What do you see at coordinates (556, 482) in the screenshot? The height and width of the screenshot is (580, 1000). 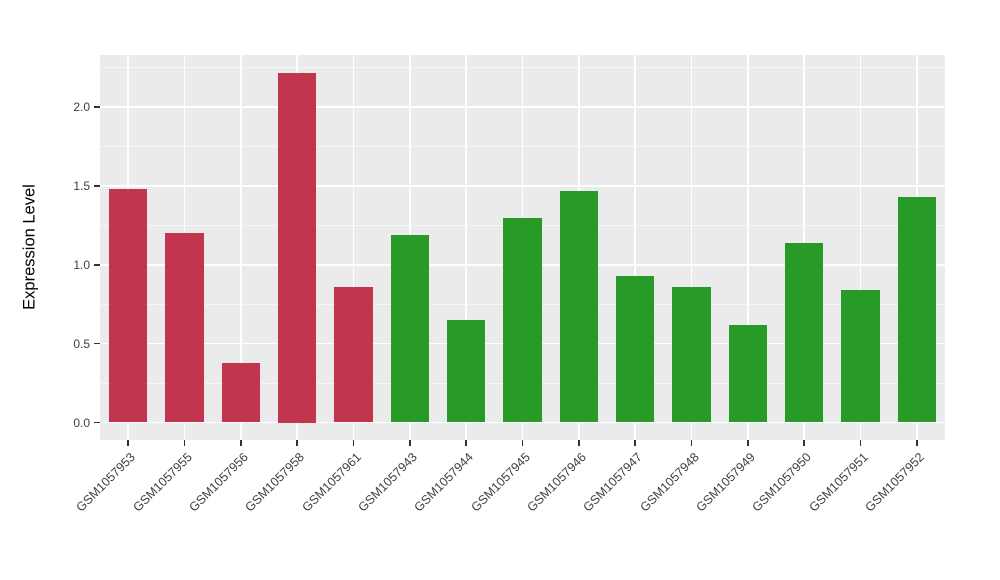 I see `x-axis-tick-label: GSM1057946` at bounding box center [556, 482].